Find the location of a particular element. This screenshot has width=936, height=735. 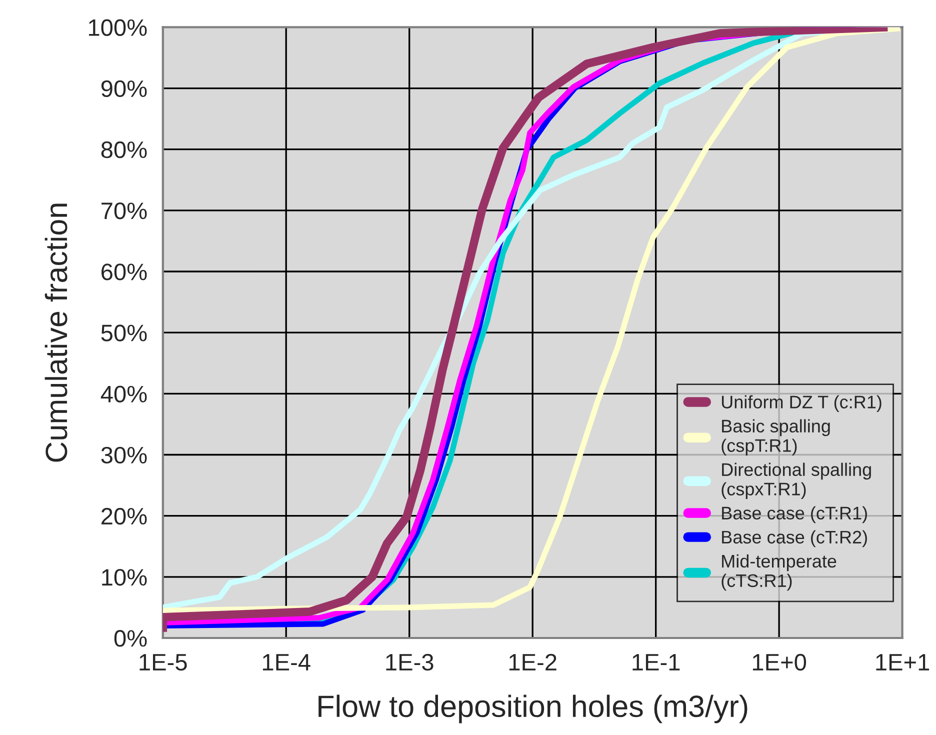

legend-label: Base case (cT:R1) is located at coordinates (794, 515).